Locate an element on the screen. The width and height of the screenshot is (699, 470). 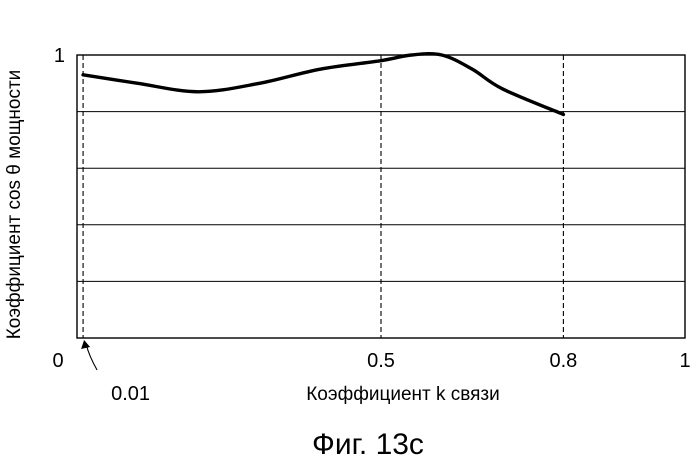
y-axis-label: Коэффициент cos θ мощности is located at coordinates (14, 205).